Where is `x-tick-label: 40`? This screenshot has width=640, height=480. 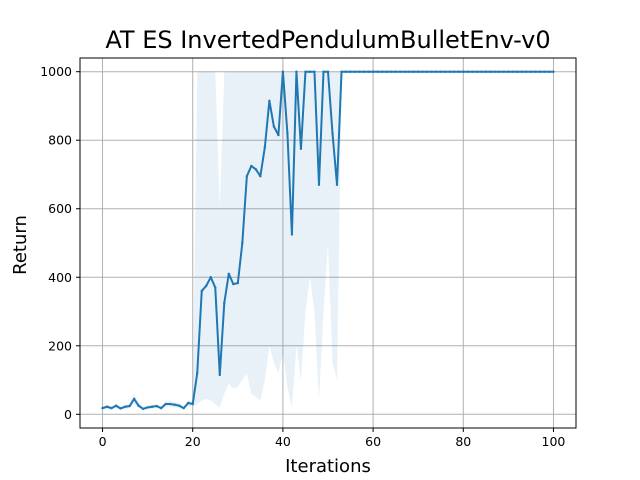 x-tick-label: 40 is located at coordinates (283, 441).